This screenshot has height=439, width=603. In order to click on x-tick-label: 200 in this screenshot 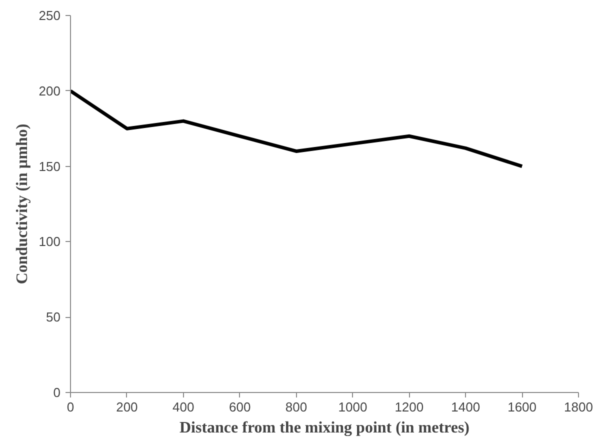, I will do `click(127, 407)`.